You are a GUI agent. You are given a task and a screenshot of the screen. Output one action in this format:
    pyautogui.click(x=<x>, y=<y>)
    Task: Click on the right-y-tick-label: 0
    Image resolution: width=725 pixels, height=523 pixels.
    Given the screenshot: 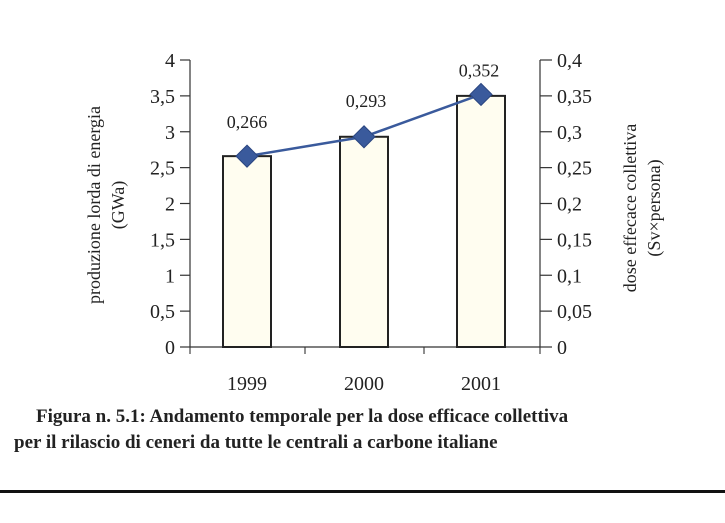 What is the action you would take?
    pyautogui.click(x=562, y=348)
    